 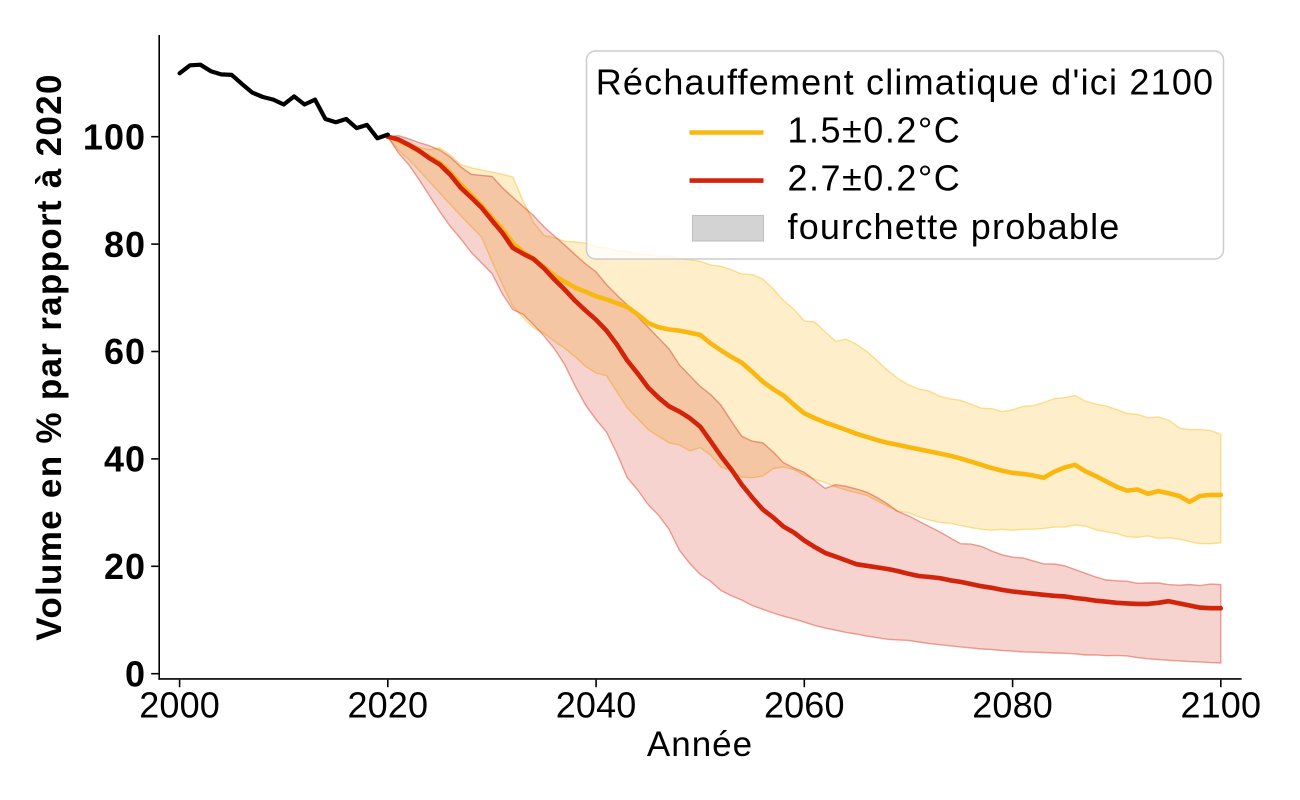 What do you see at coordinates (135, 673) in the screenshot?
I see `svg-text: 0` at bounding box center [135, 673].